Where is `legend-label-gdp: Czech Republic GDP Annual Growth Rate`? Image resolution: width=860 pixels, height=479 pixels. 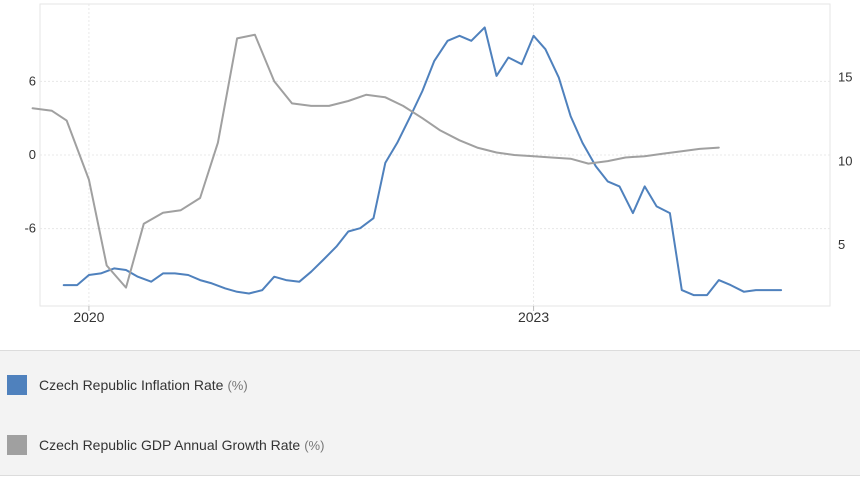
legend-label-gdp: Czech Republic GDP Annual Growth Rate is located at coordinates (170, 445).